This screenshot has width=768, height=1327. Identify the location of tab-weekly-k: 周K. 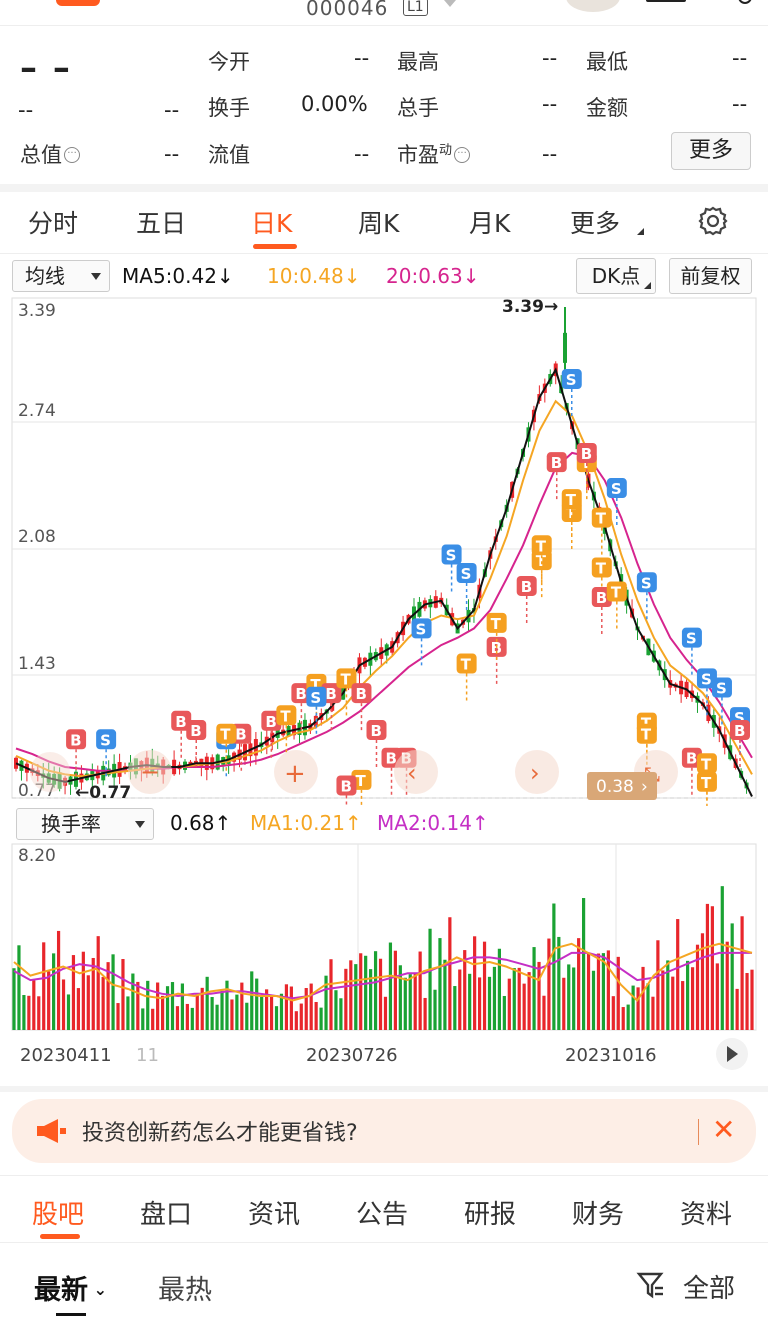
(379, 223).